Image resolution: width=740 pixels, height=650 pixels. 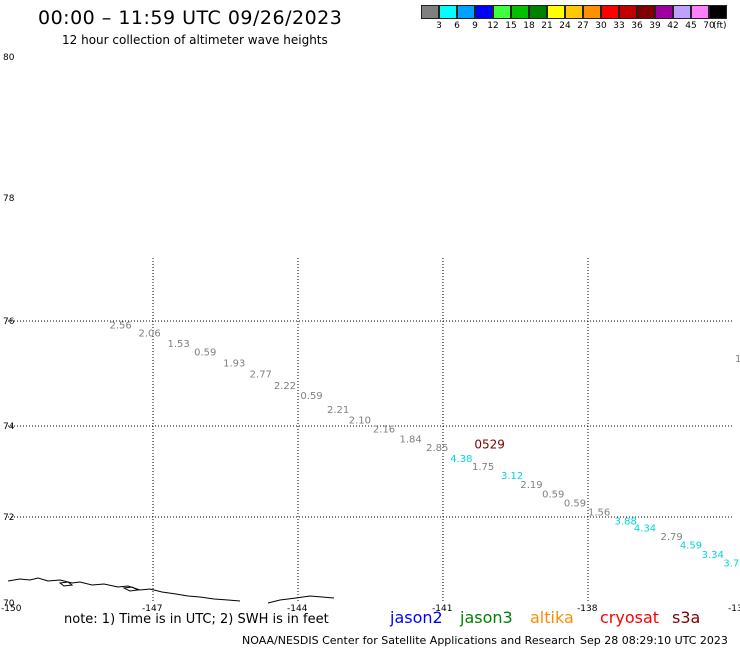 I want to click on satellite-jason2: jason2, so click(x=416, y=617).